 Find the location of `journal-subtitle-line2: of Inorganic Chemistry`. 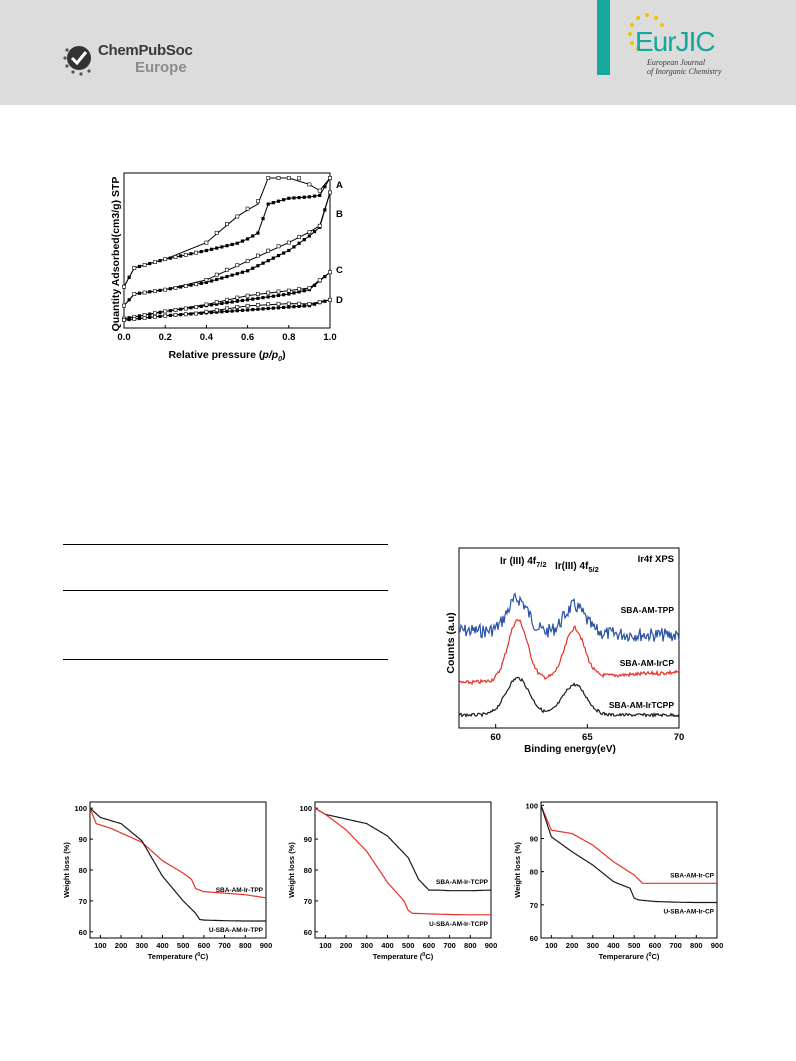

journal-subtitle-line2: of Inorganic Chemistry is located at coordinates (684, 71).